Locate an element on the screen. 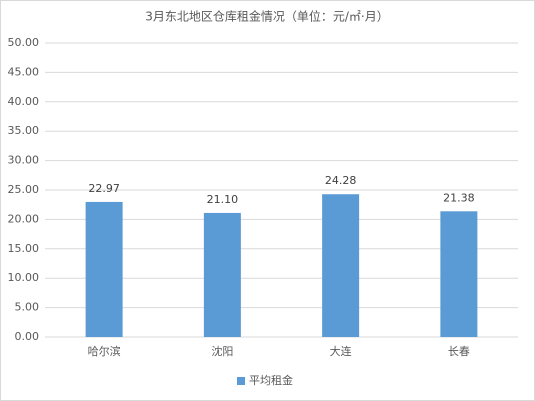 The width and height of the screenshot is (535, 401). x-tick-label: 长春 is located at coordinates (459, 351).